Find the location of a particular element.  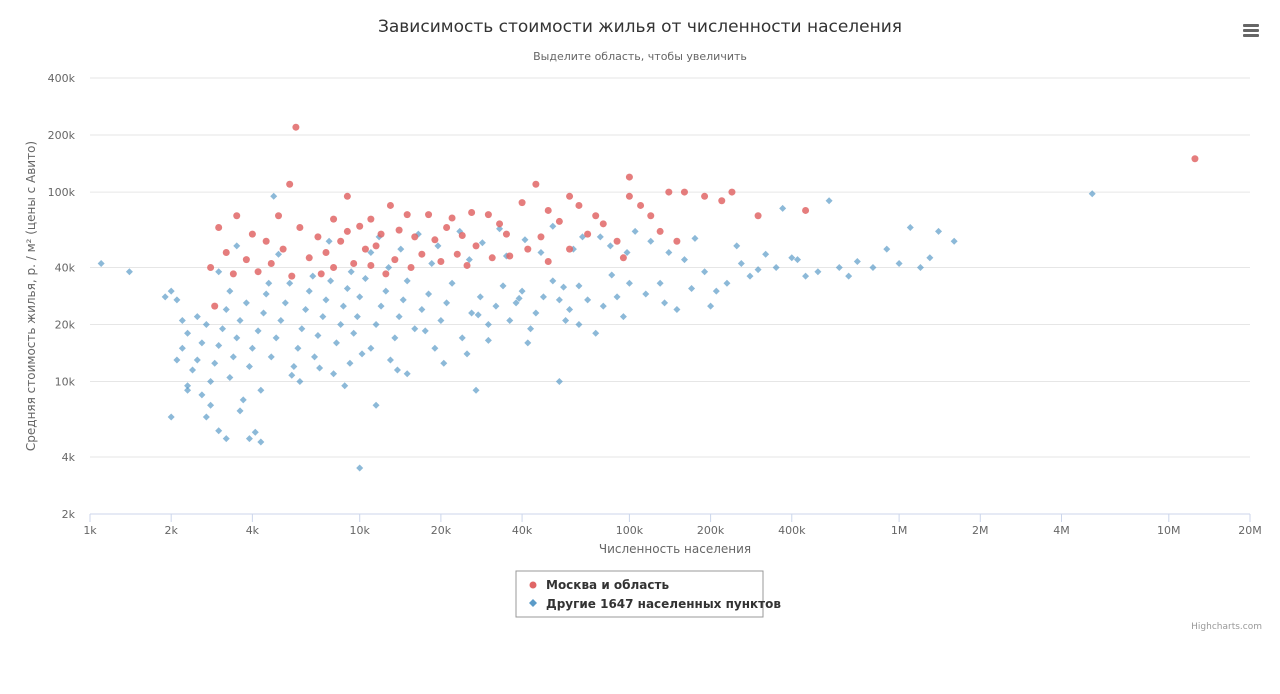

hamburger-menu-icon is located at coordinates (1251, 31).